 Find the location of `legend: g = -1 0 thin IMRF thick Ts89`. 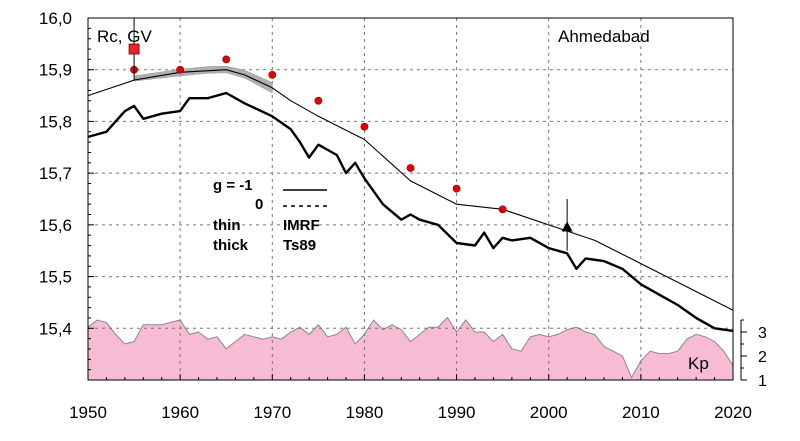

legend: g = -1 0 thin IMRF thick Ts89 is located at coordinates (270, 215).